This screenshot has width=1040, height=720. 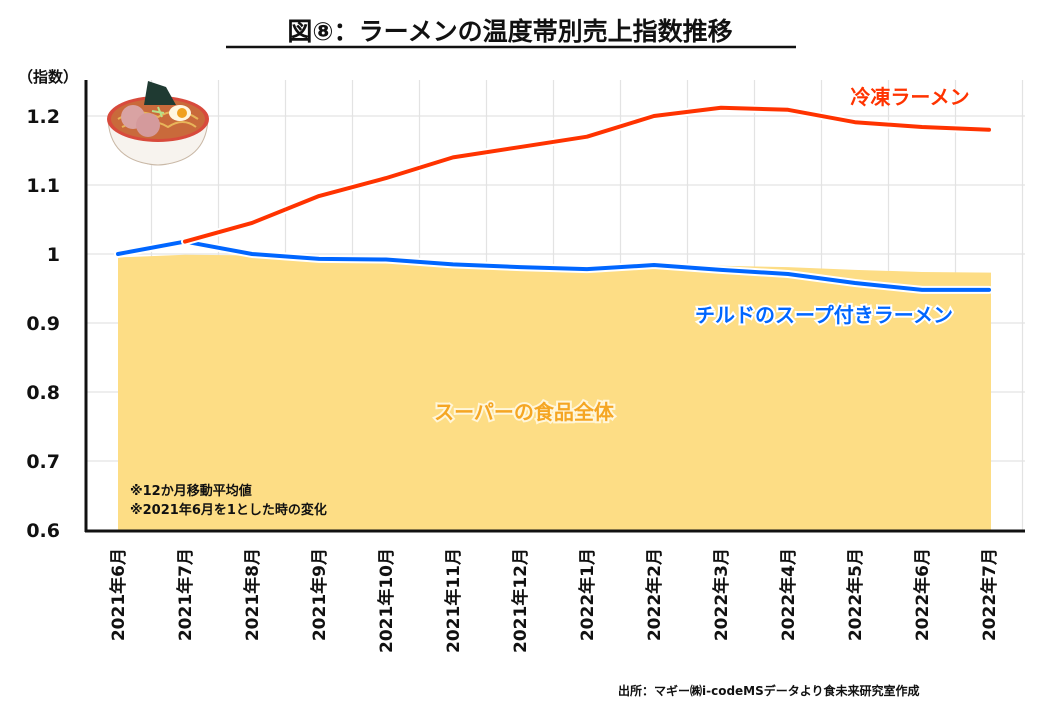 What do you see at coordinates (909, 97) in the screenshot?
I see `legend-frozen-ramen: 冷凍ラーメン` at bounding box center [909, 97].